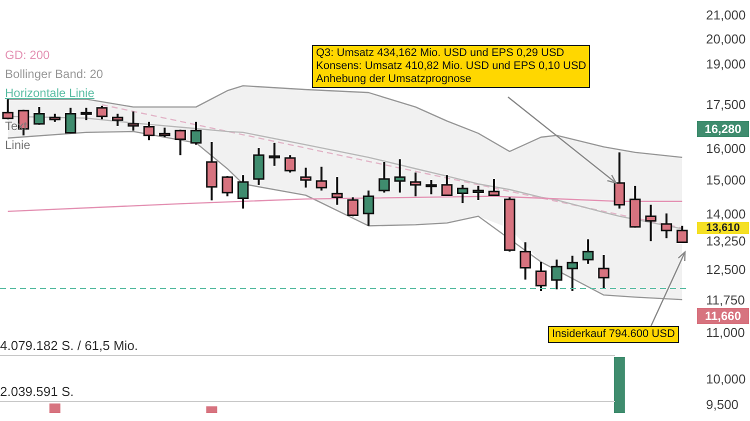  I want to click on y-tick-label: 11,000, so click(725, 332).